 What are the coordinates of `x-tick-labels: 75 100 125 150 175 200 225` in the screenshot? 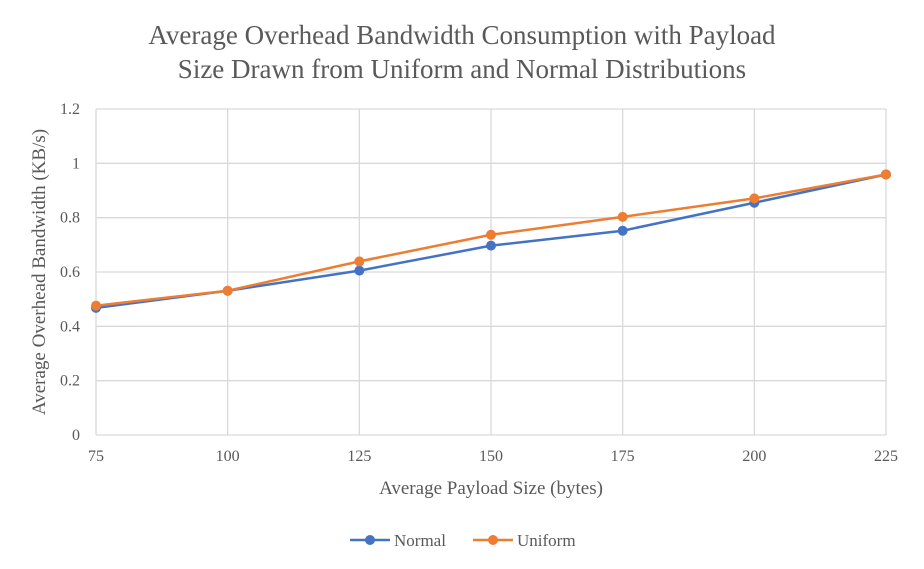 It's located at (493, 456).